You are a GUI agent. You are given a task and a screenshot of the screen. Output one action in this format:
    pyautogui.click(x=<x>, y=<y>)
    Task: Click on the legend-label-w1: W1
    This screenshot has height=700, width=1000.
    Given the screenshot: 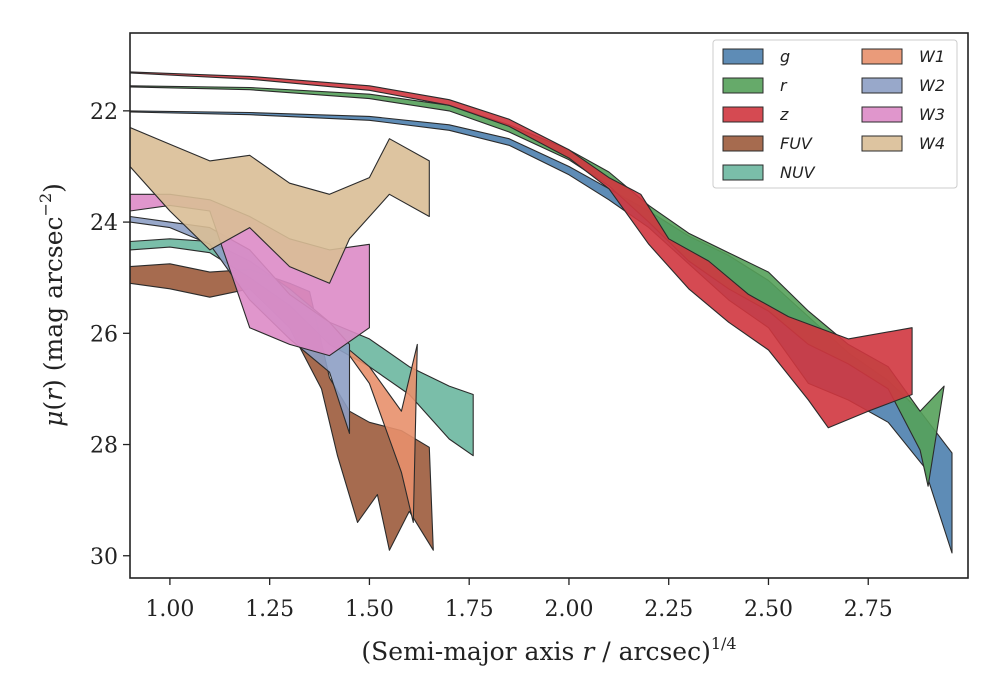 What is the action you would take?
    pyautogui.click(x=932, y=56)
    